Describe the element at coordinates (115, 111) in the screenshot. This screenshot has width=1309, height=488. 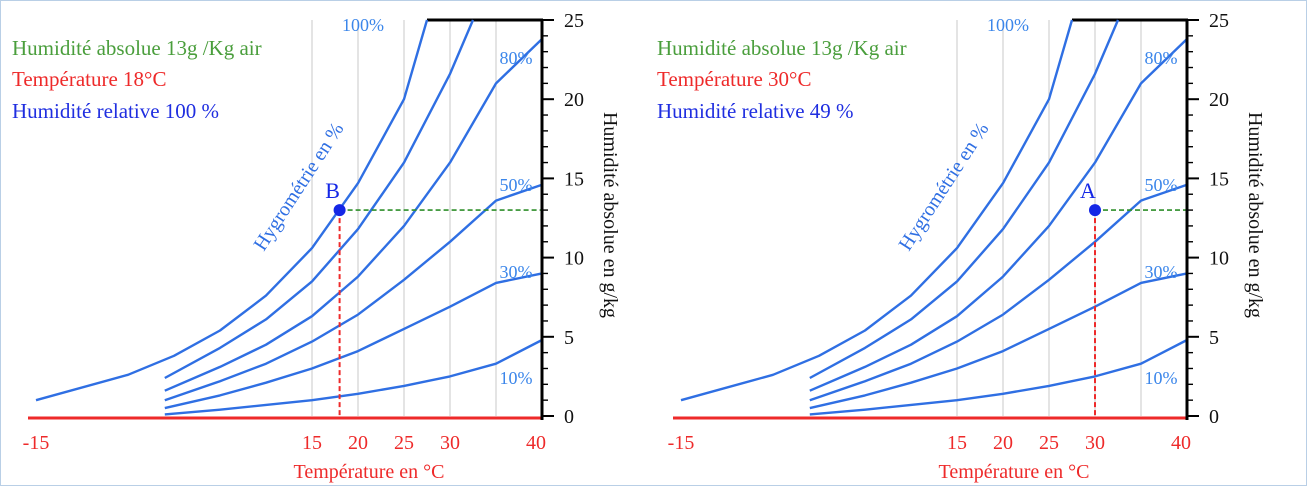
I see `info-relative-humidity: Humidité relative 100 %` at that location.